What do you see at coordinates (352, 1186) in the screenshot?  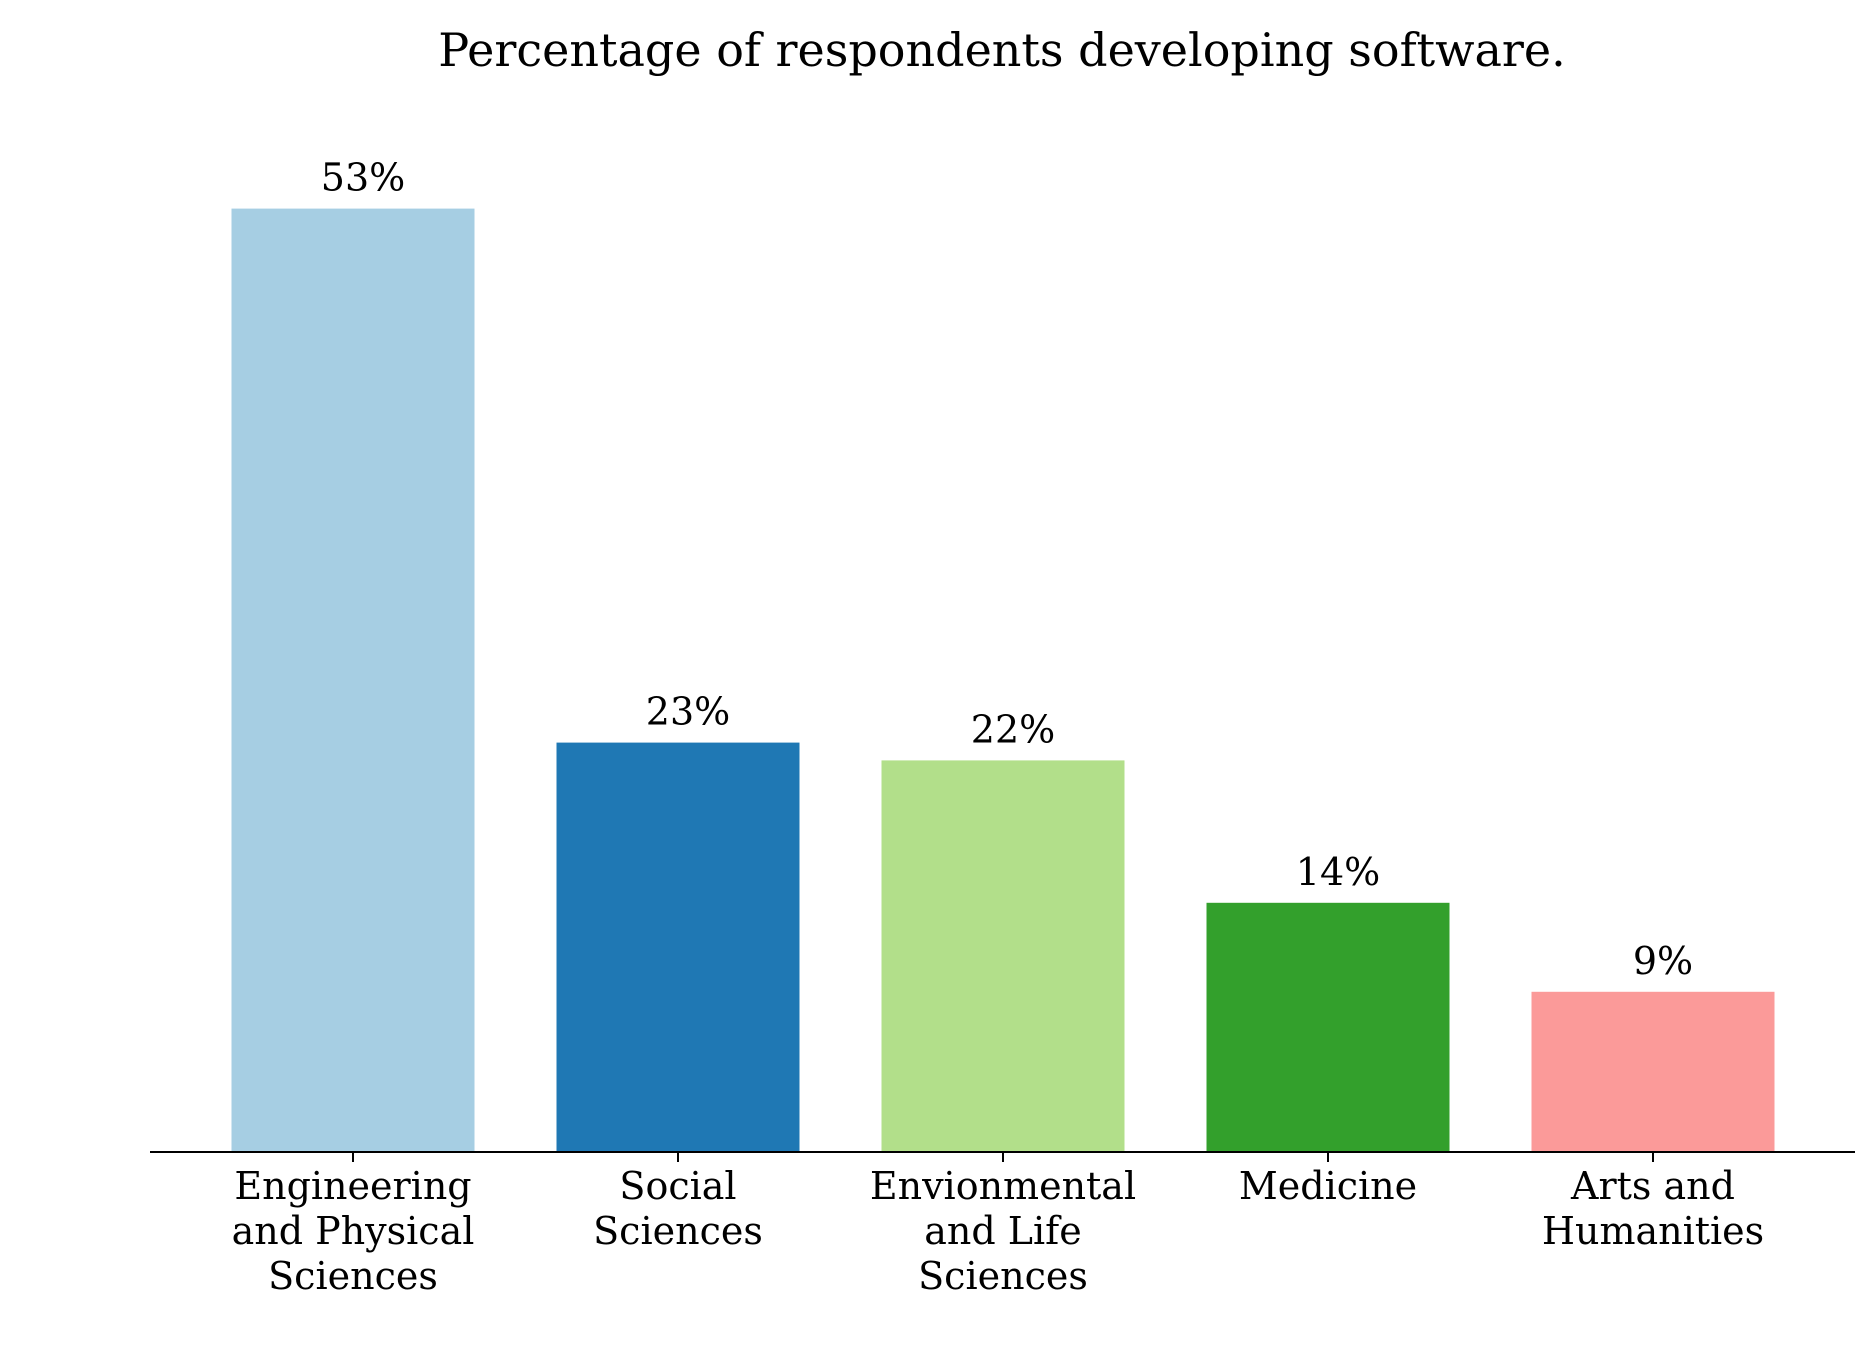 I see `x-tick-label-line: Engineering` at bounding box center [352, 1186].